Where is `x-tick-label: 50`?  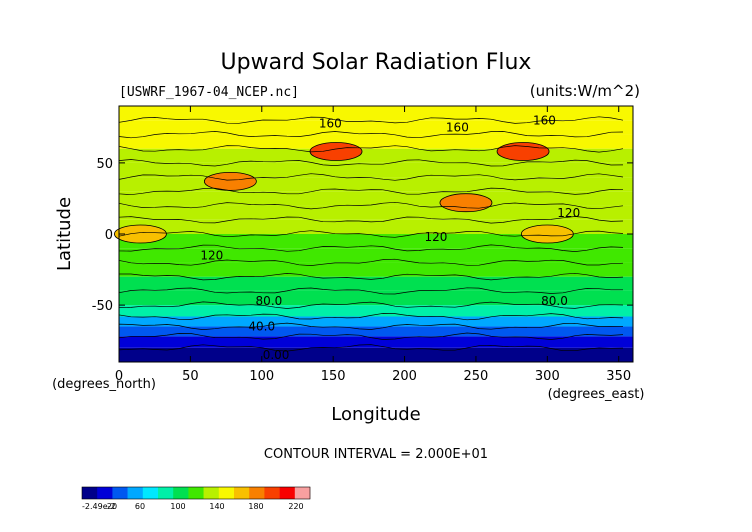 x-tick-label: 50 is located at coordinates (190, 376).